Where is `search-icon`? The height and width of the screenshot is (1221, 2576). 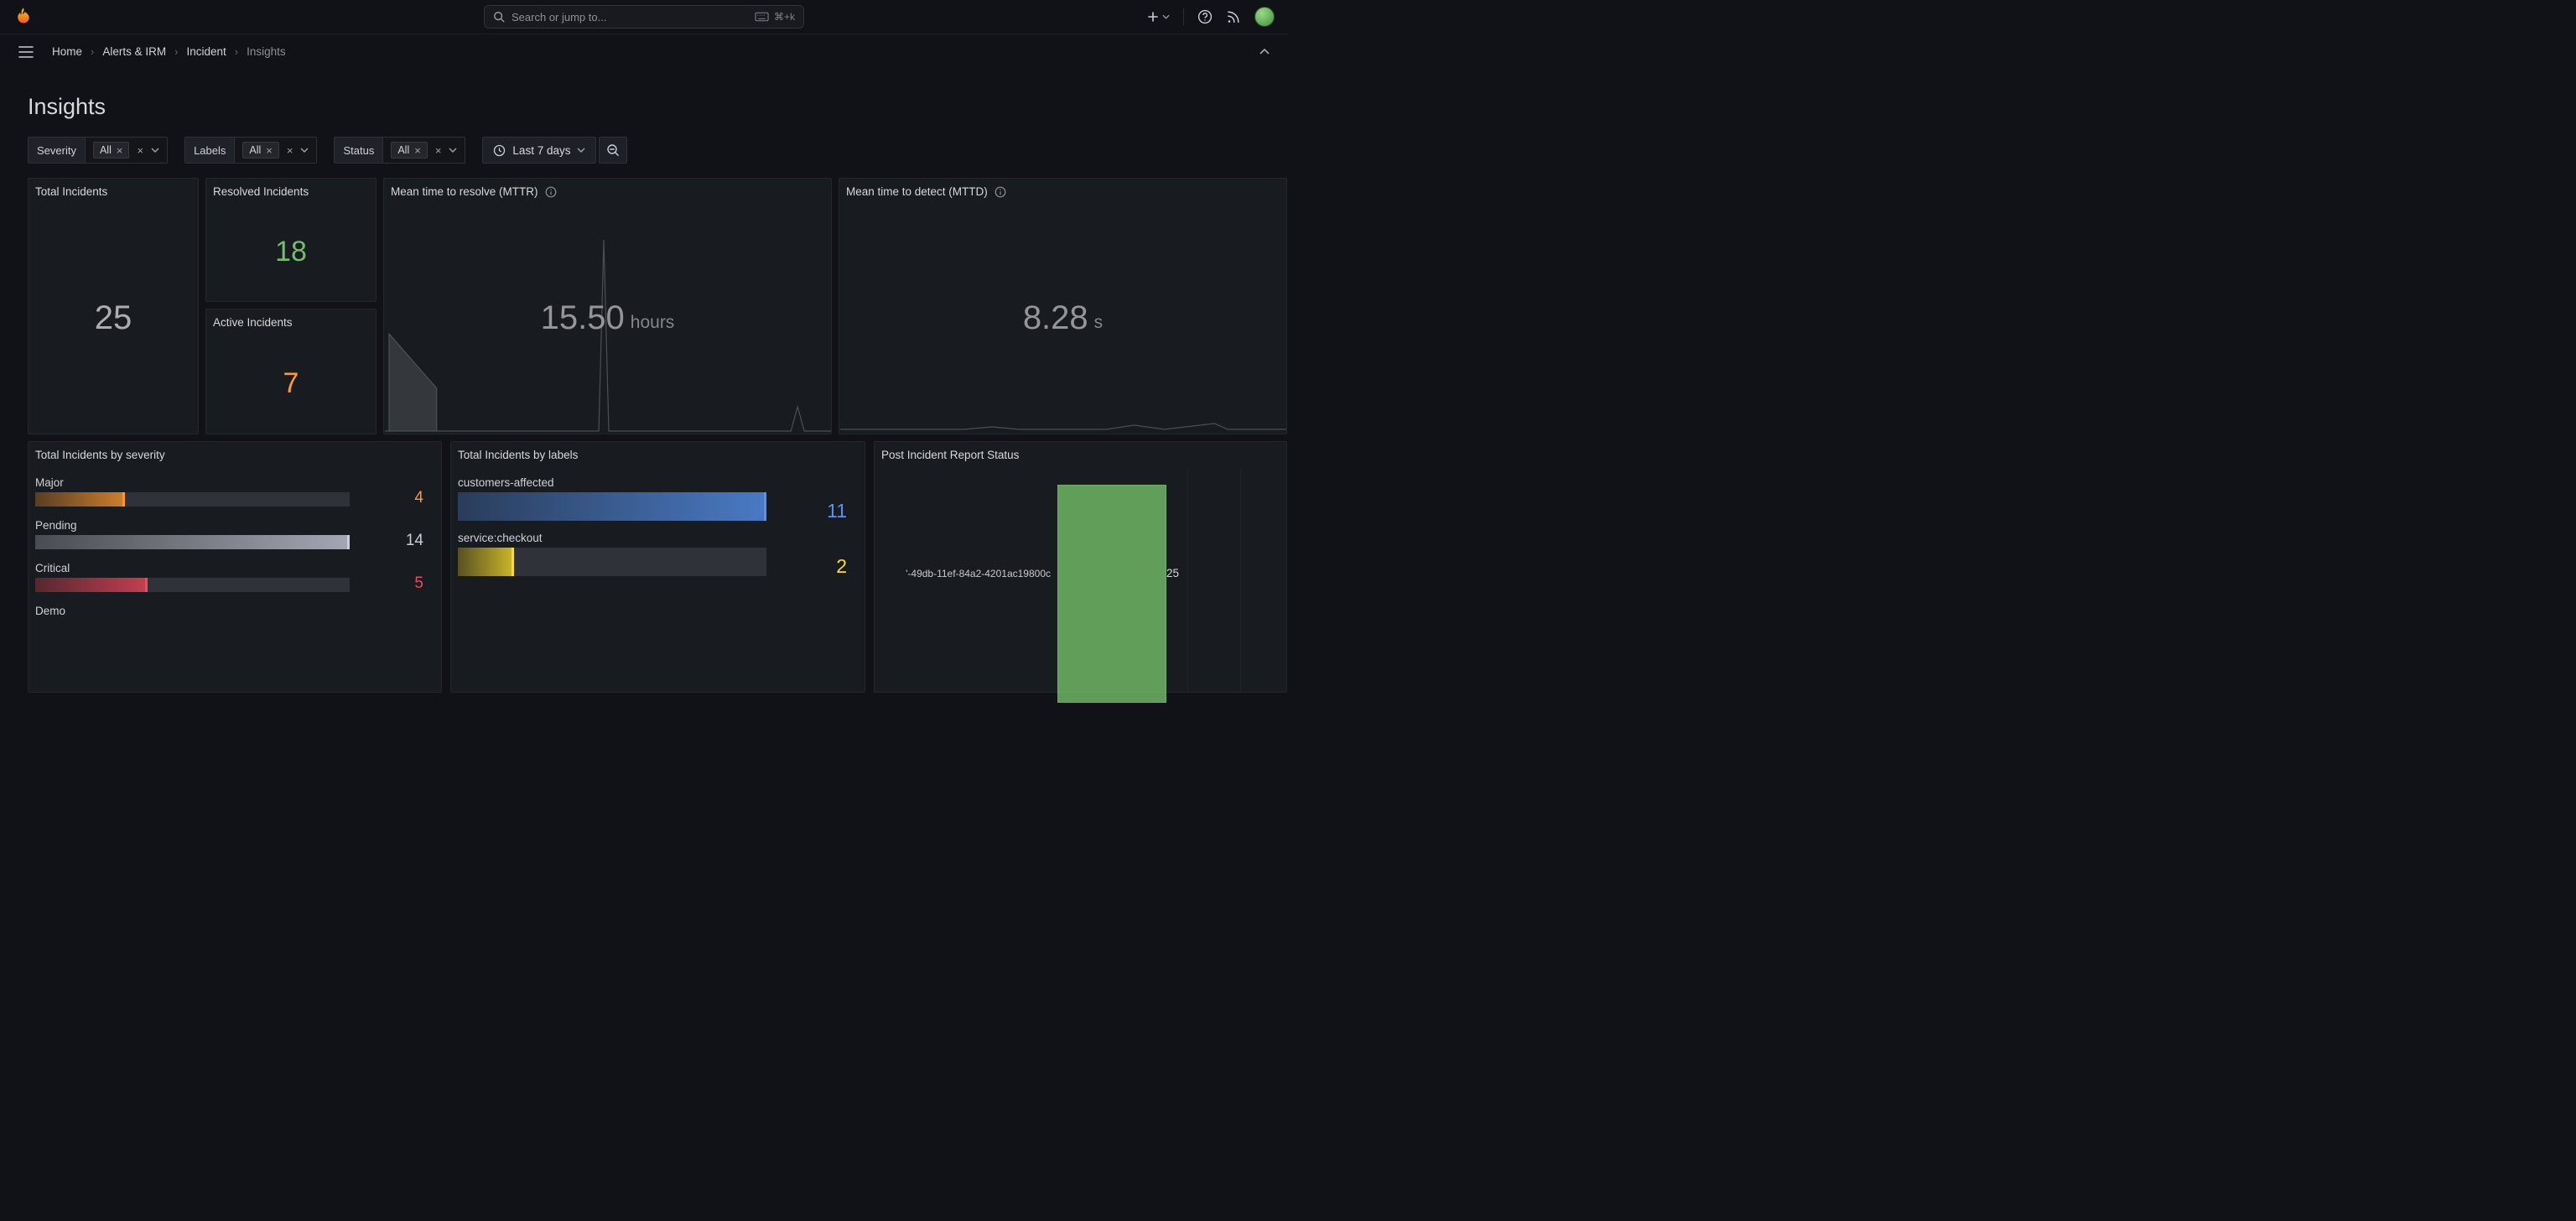
search-icon is located at coordinates (499, 17).